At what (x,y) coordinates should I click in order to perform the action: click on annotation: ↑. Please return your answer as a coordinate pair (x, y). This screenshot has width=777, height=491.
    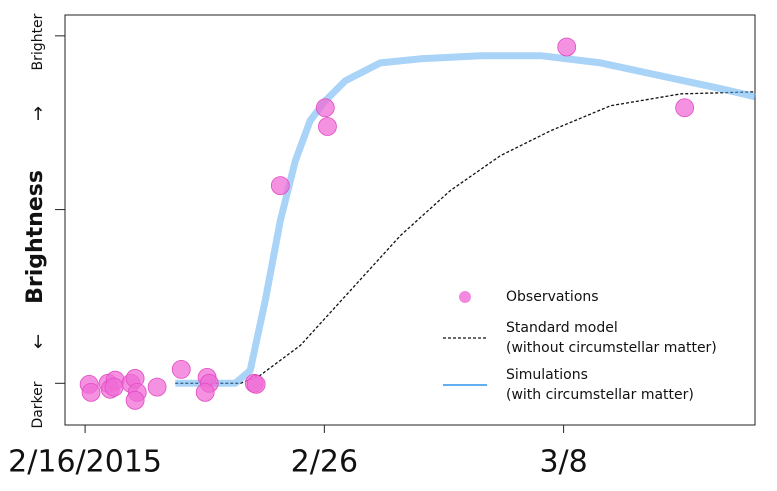
    Looking at the image, I should click on (37, 114).